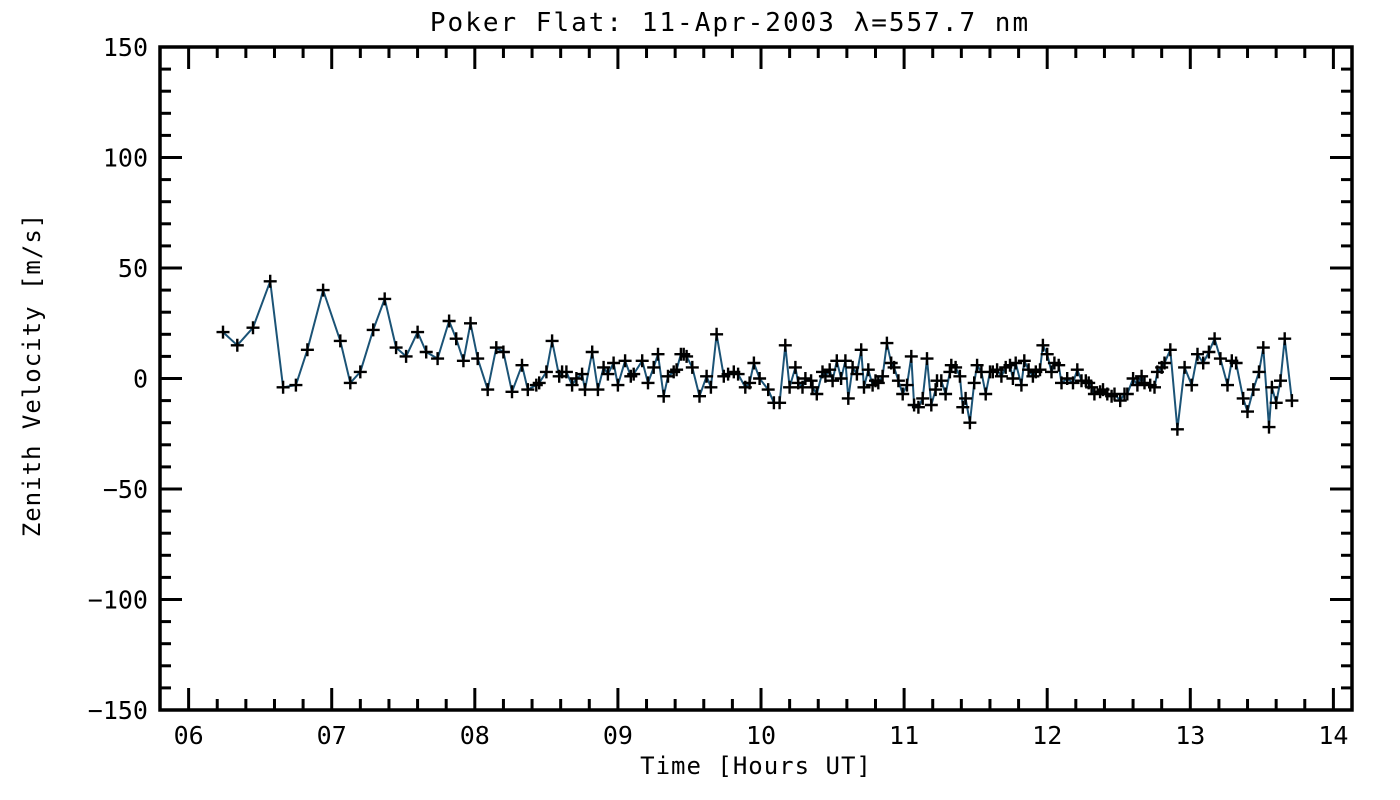  Describe the element at coordinates (1047, 735) in the screenshot. I see `x-tick-label: 12` at that location.